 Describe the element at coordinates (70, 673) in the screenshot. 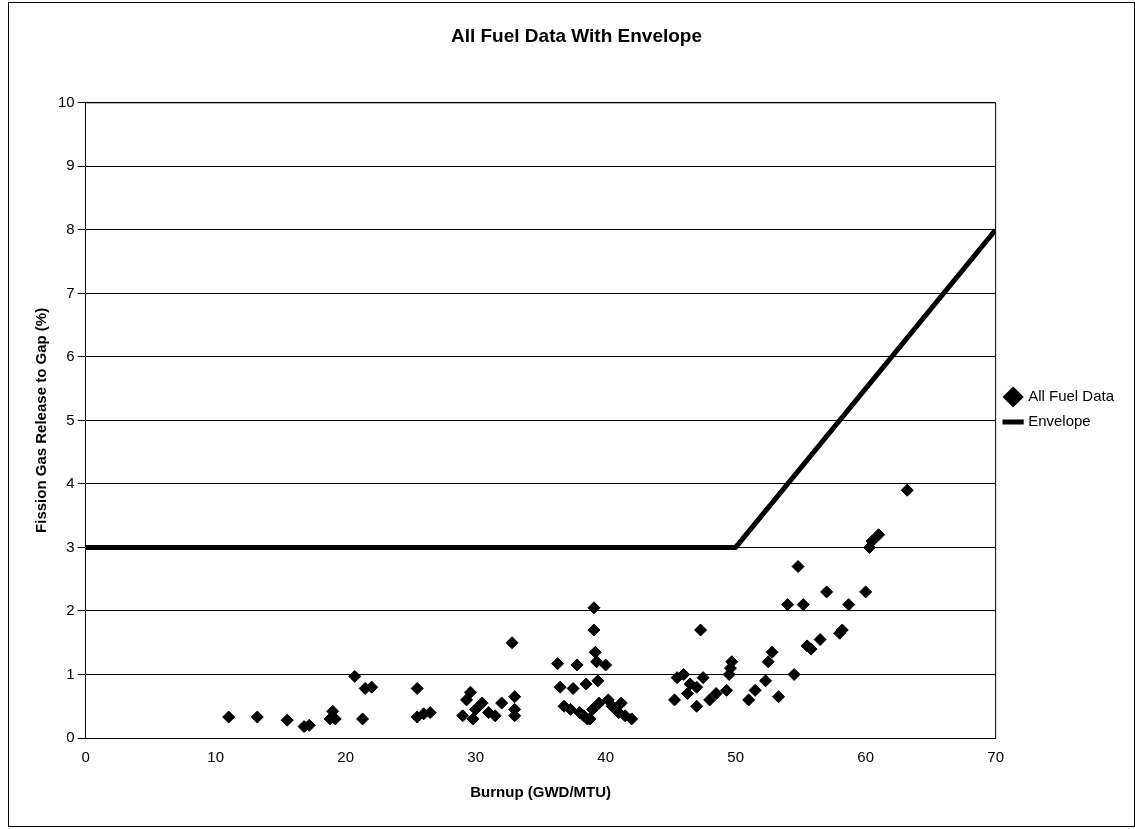

I see `y-tick-label: 1` at that location.